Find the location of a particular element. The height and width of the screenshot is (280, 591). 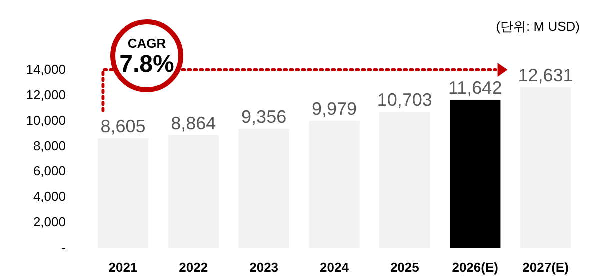

x-tick-label: 2022 is located at coordinates (193, 267).